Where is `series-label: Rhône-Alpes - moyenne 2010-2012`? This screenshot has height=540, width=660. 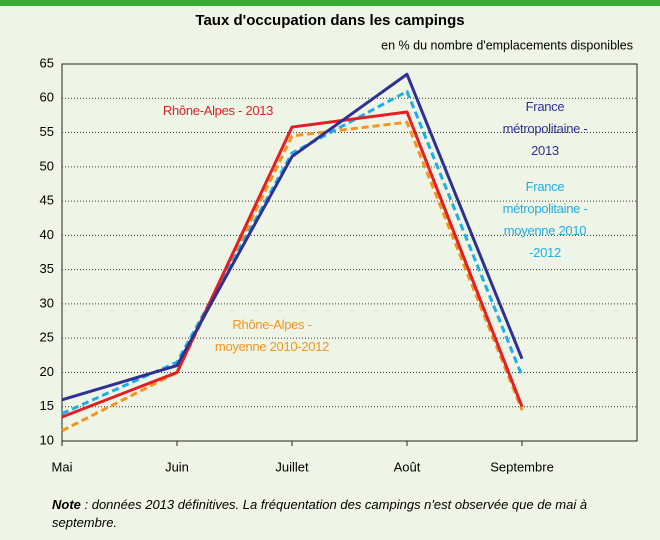
series-label: Rhône-Alpes - moyenne 2010-2012 is located at coordinates (272, 335).